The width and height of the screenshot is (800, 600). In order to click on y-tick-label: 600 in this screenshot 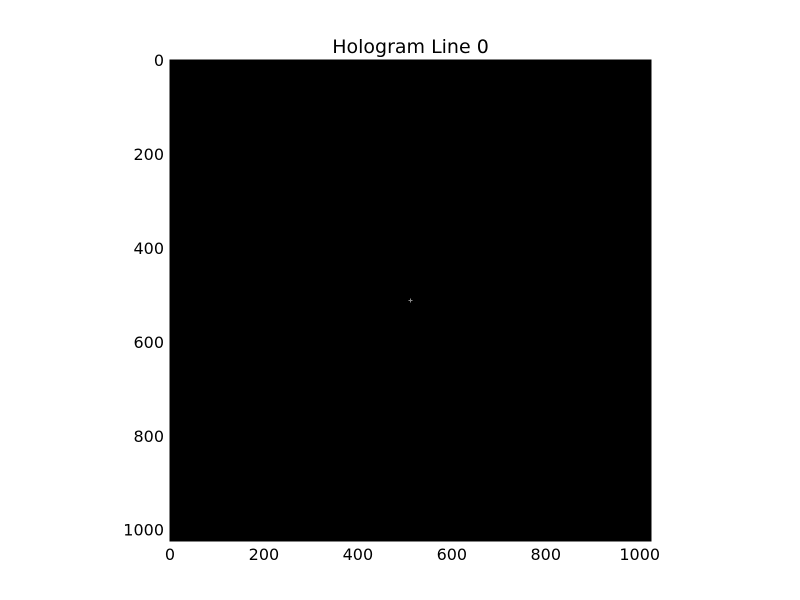, I will do `click(148, 342)`.